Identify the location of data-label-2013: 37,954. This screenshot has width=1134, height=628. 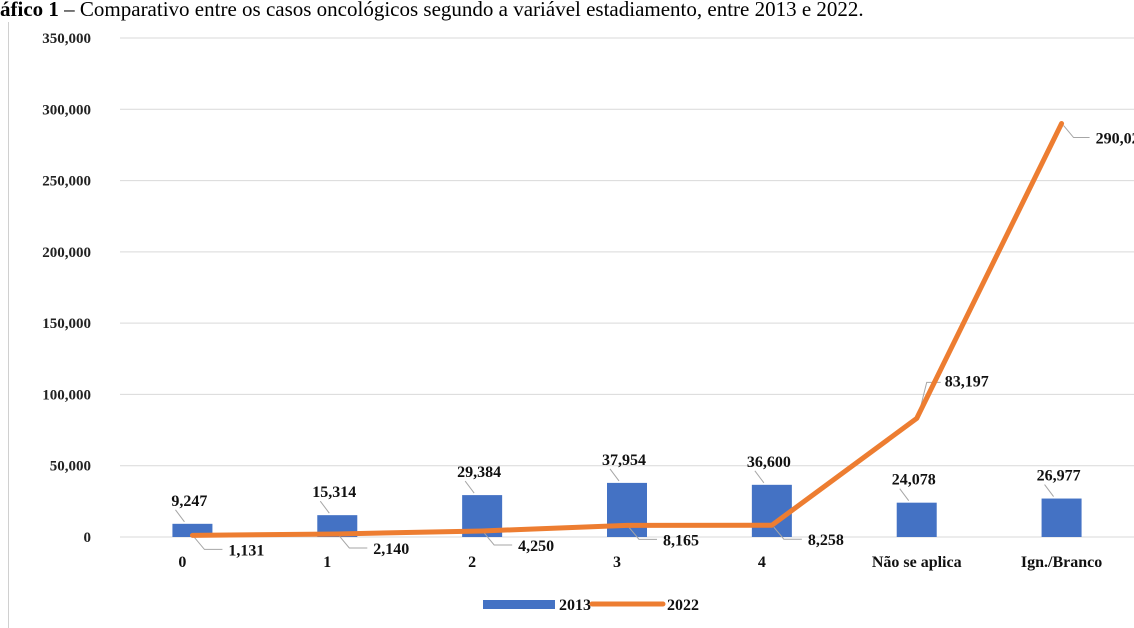
(624, 460).